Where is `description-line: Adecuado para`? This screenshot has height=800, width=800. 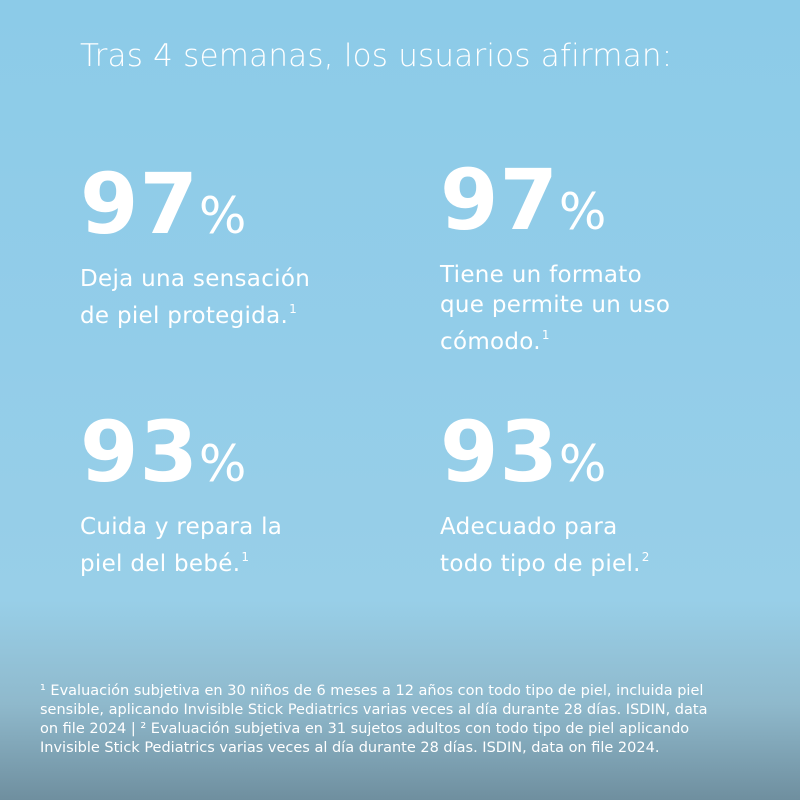 description-line: Adecuado para is located at coordinates (600, 527).